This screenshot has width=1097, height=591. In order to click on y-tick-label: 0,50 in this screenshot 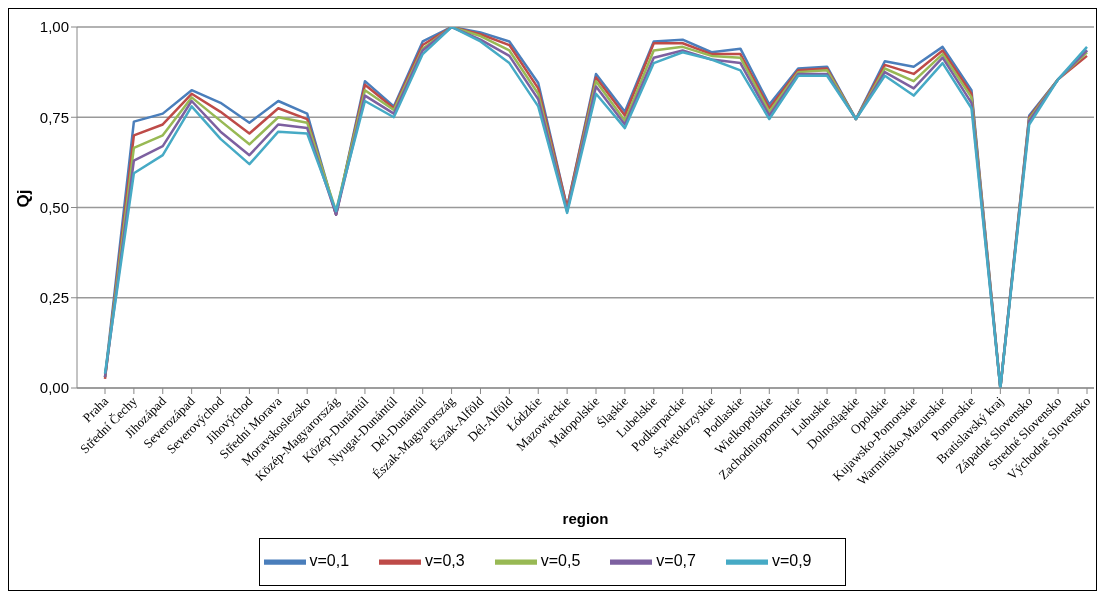, I will do `click(54, 207)`.